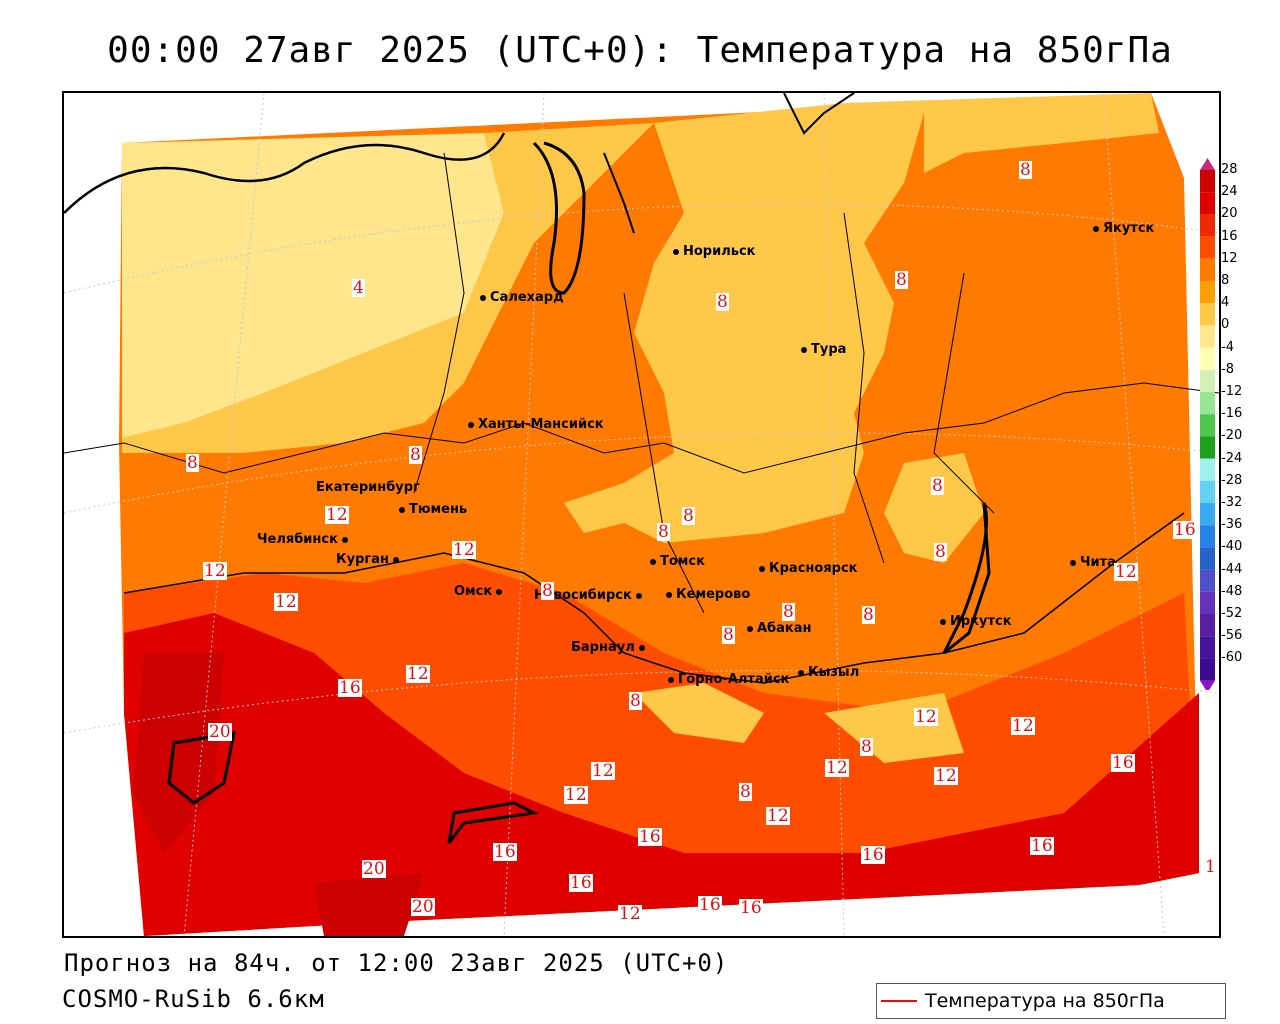 The image size is (1280, 1024). What do you see at coordinates (1229, 192) in the screenshot?
I see `colorbar-tick-label: 24` at bounding box center [1229, 192].